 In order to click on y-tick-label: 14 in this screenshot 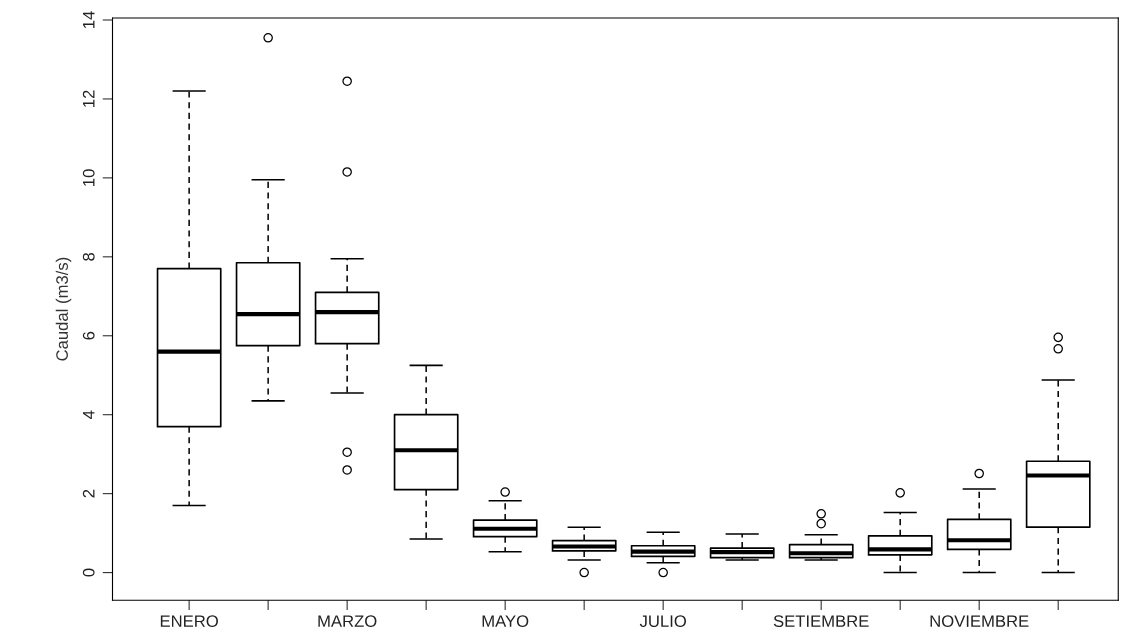, I will do `click(88, 19)`.